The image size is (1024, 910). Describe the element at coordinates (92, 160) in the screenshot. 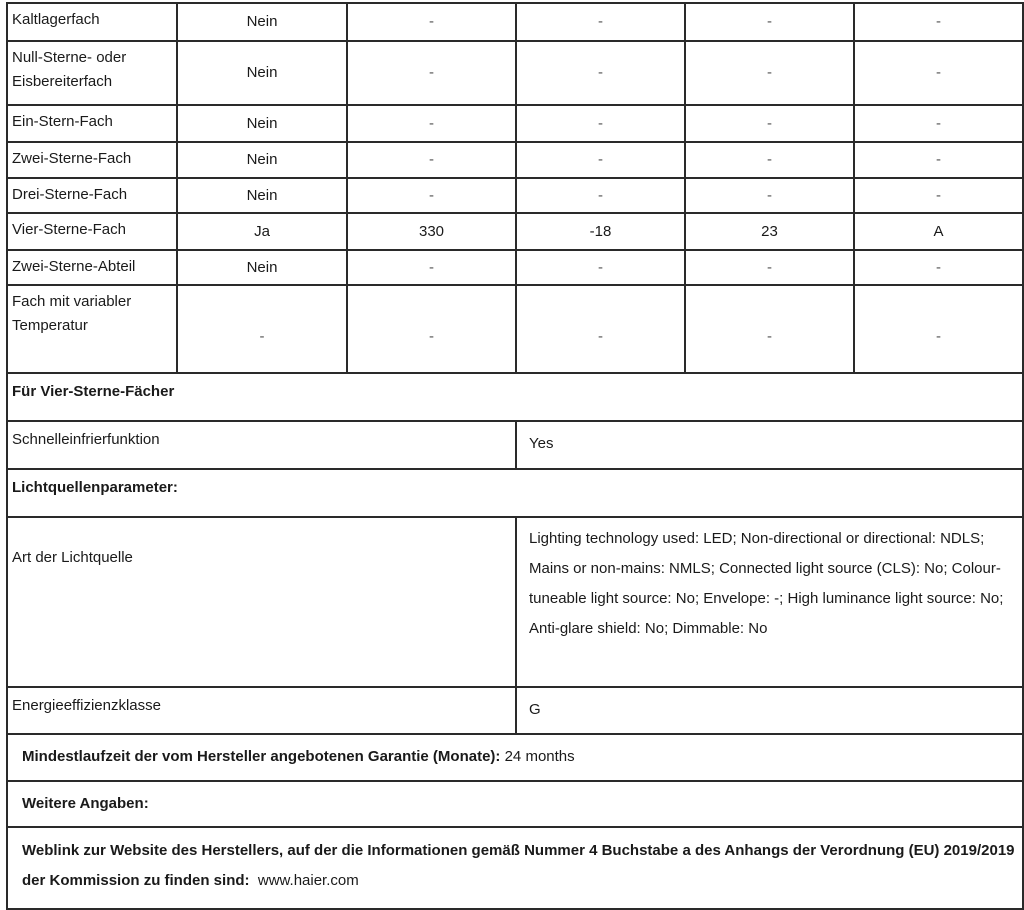

I see `compartment-name: Zwei-Sterne-Fach` at that location.